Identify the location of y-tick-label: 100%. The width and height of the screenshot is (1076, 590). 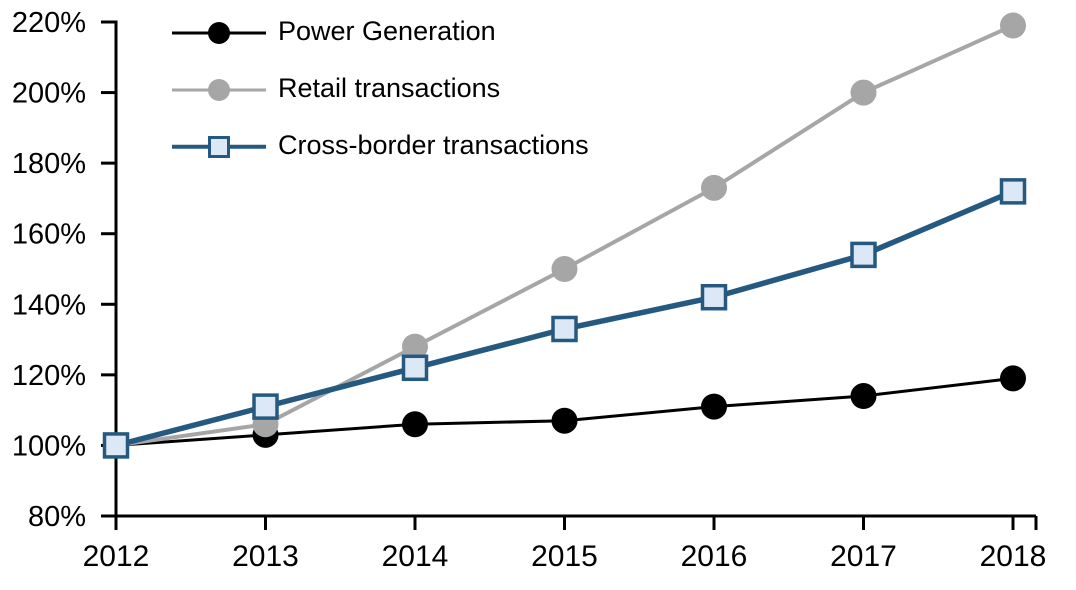
(49, 446).